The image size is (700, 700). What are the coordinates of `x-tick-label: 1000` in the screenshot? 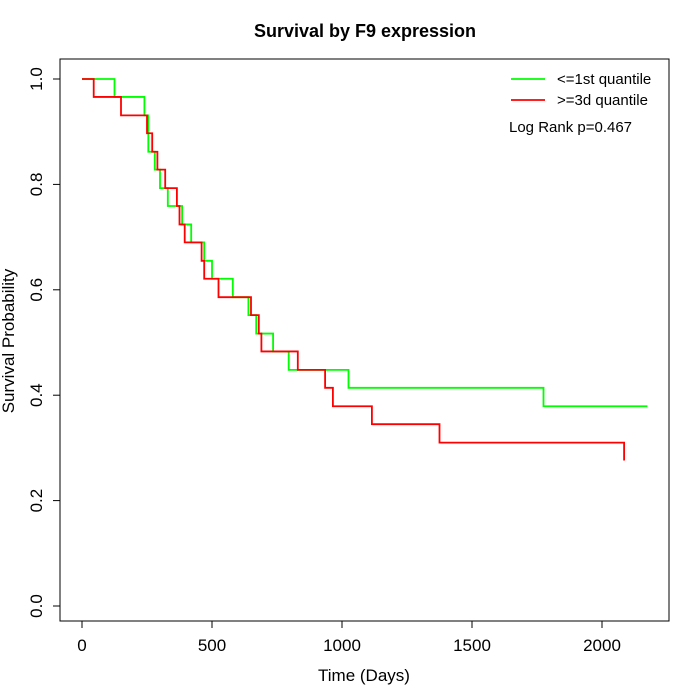 It's located at (342, 645).